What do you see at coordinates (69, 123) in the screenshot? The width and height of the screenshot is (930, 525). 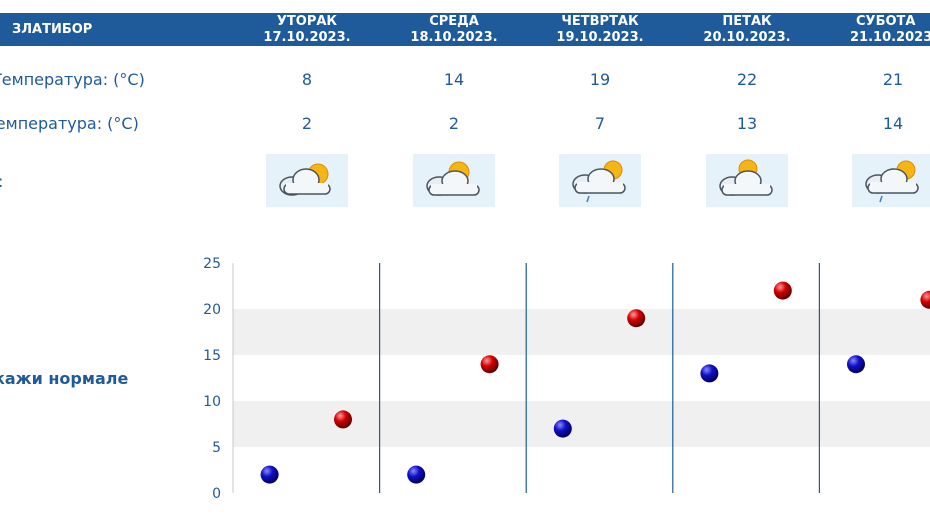 I see `min-temperature-label: Температура: (°C)` at bounding box center [69, 123].